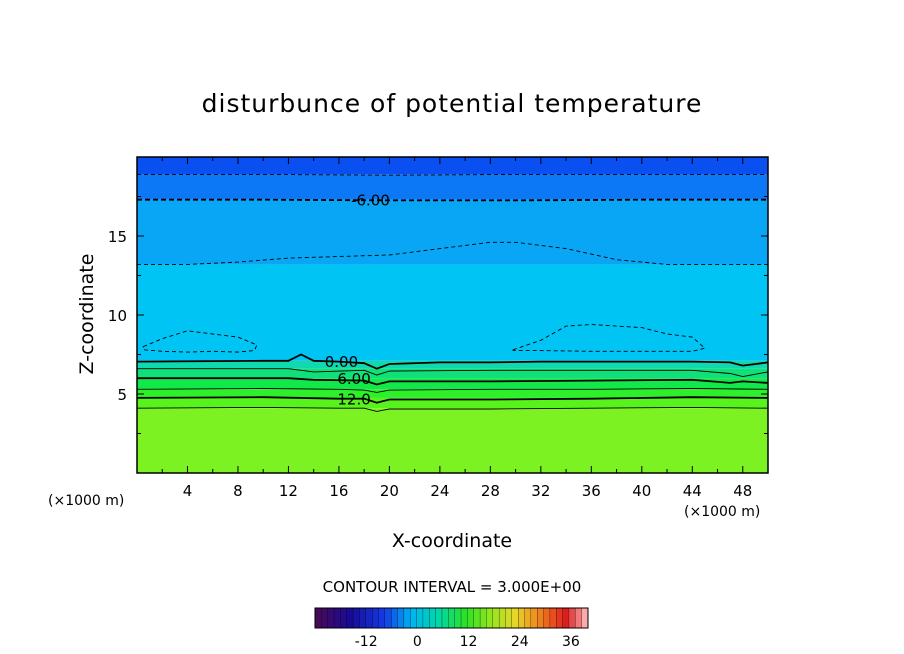 The image size is (904, 654). I want to click on colorbar-tick-label: 12, so click(469, 642).